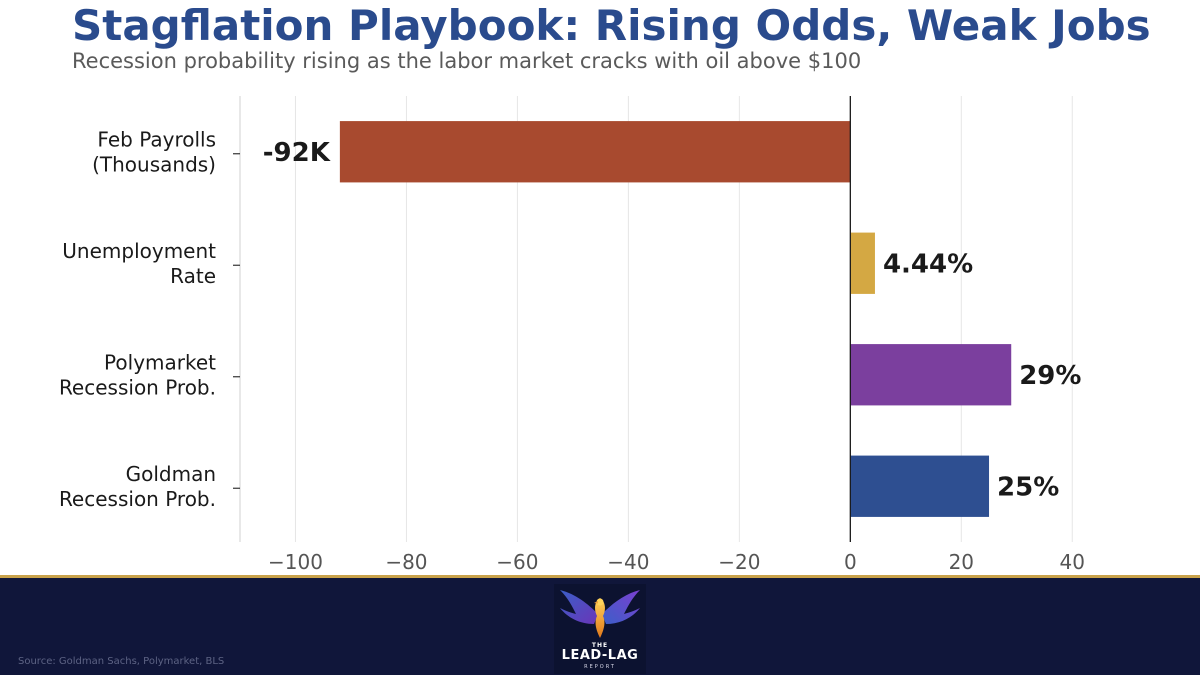  What do you see at coordinates (961, 562) in the screenshot?
I see `x-tick-label: 20` at bounding box center [961, 562].